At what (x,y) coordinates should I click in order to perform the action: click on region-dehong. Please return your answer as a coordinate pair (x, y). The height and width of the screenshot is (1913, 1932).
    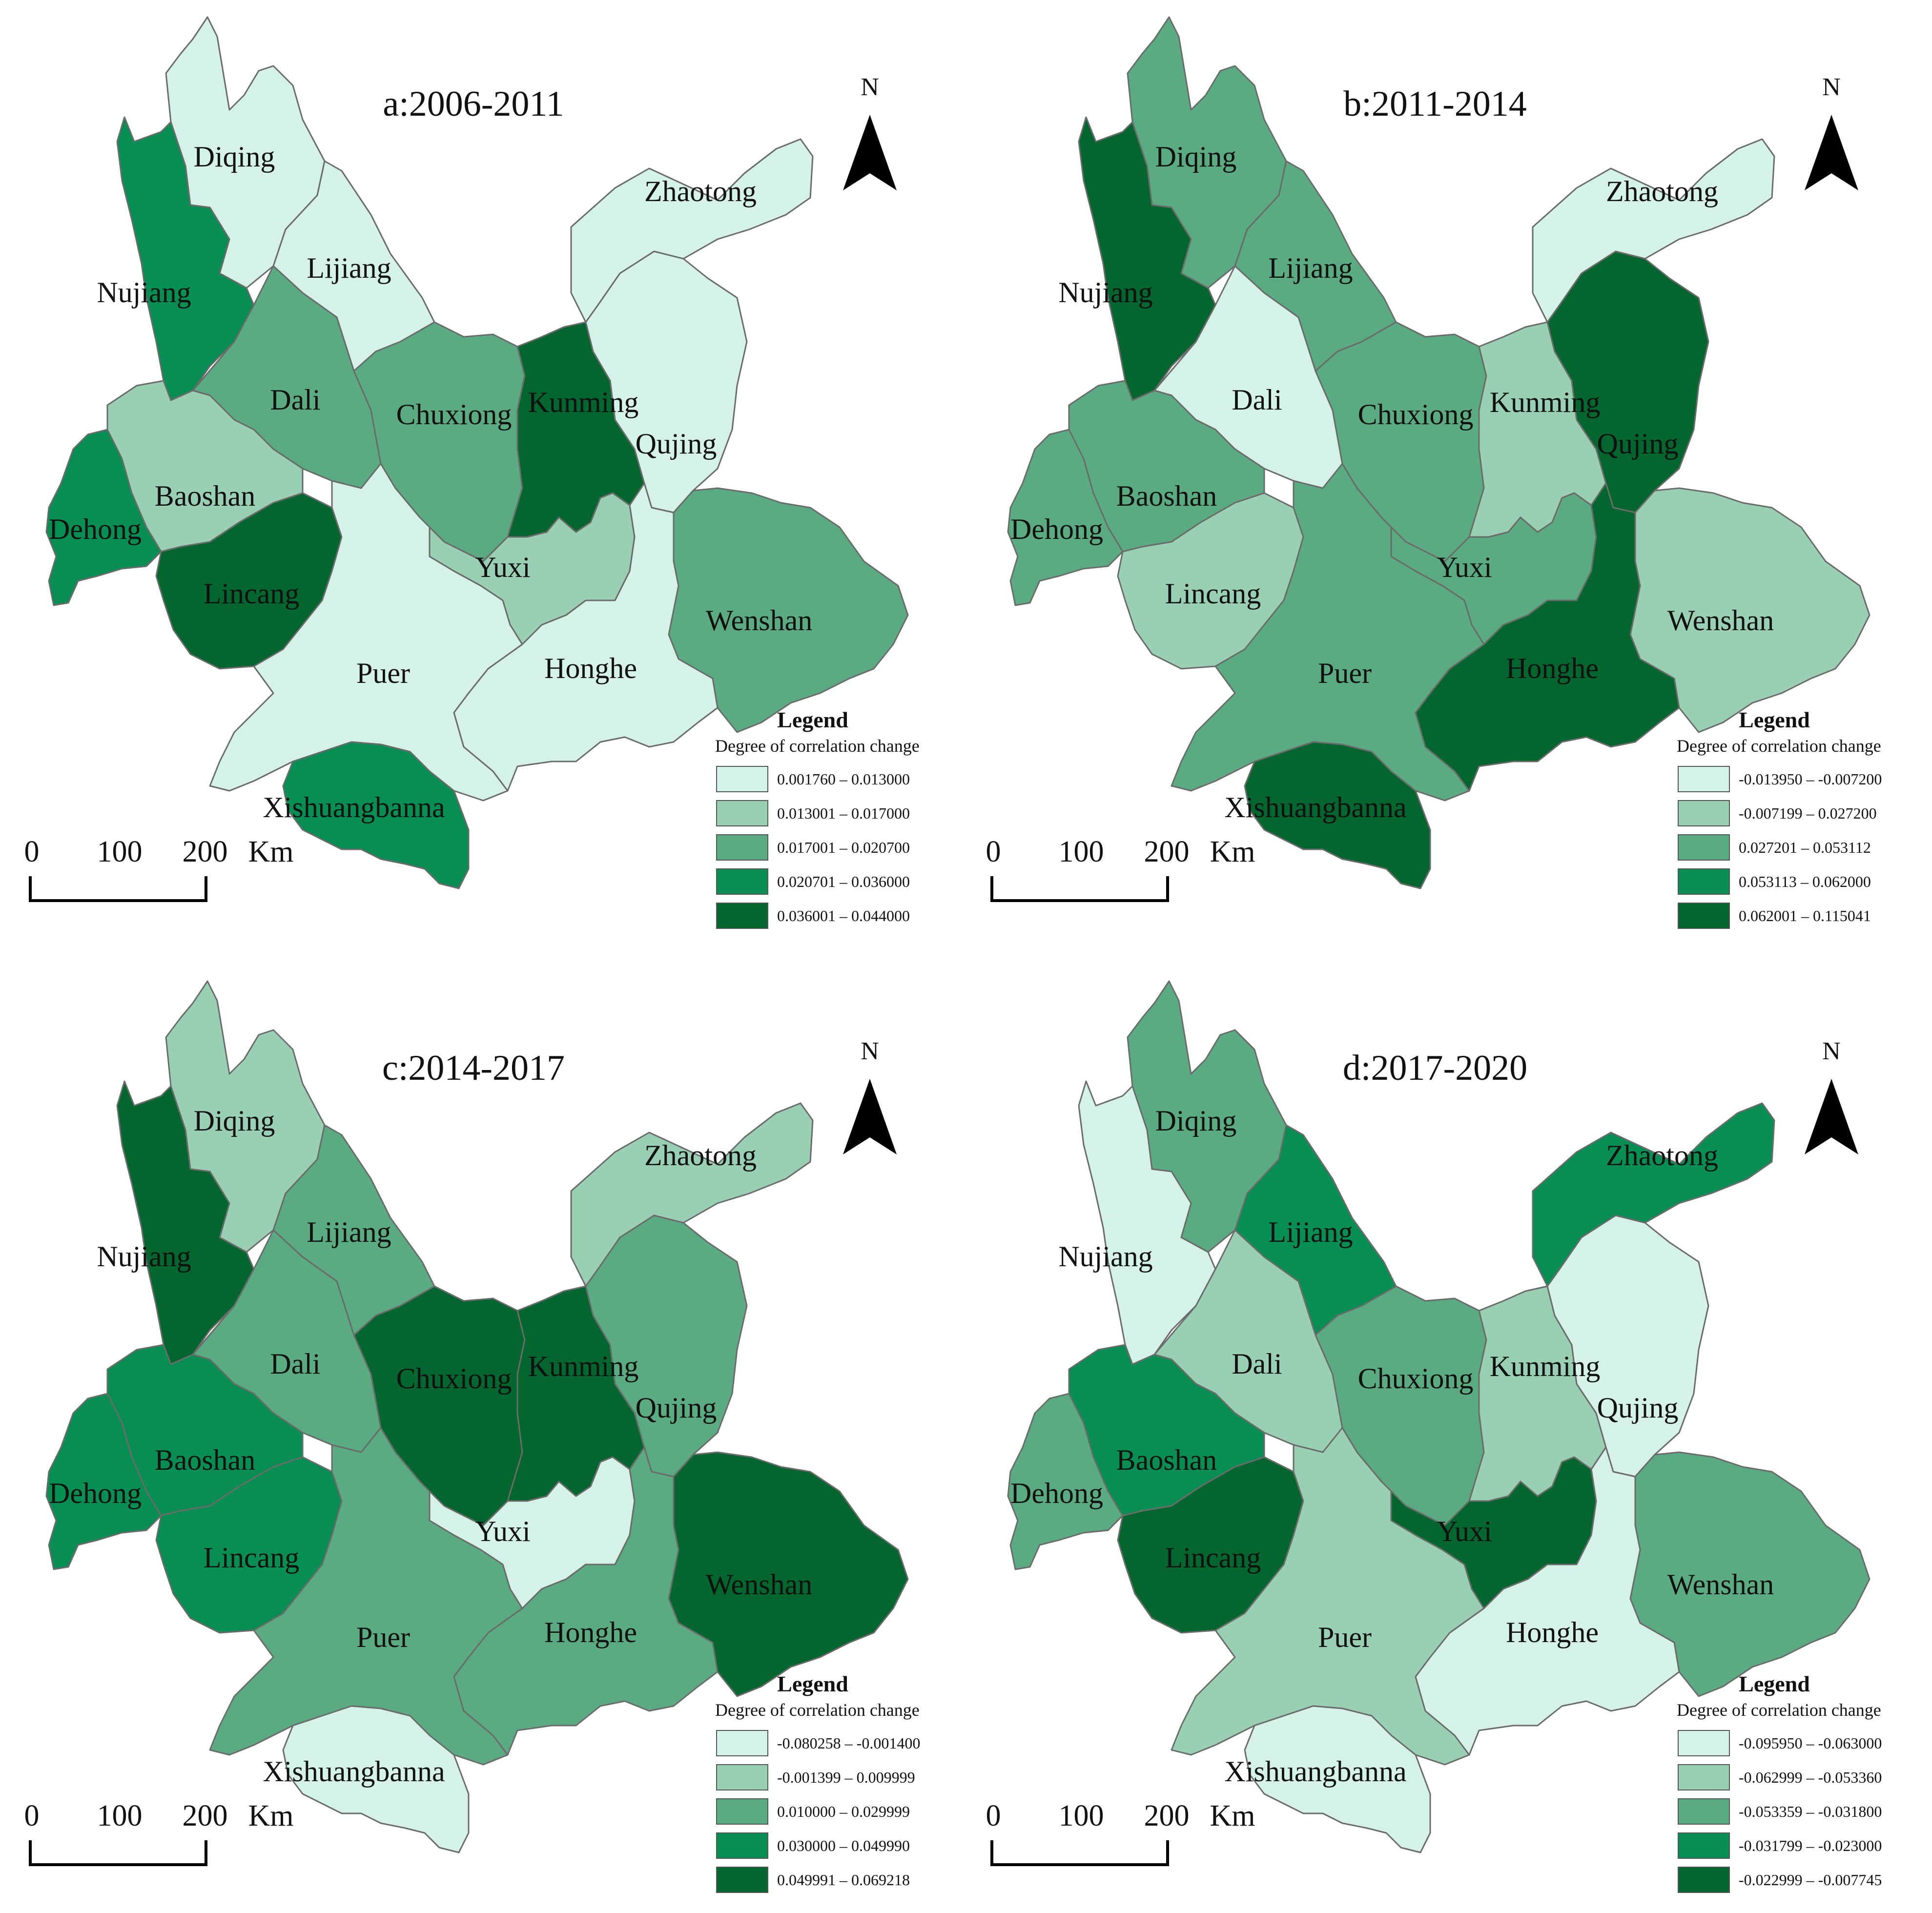
    Looking at the image, I should click on (103, 517).